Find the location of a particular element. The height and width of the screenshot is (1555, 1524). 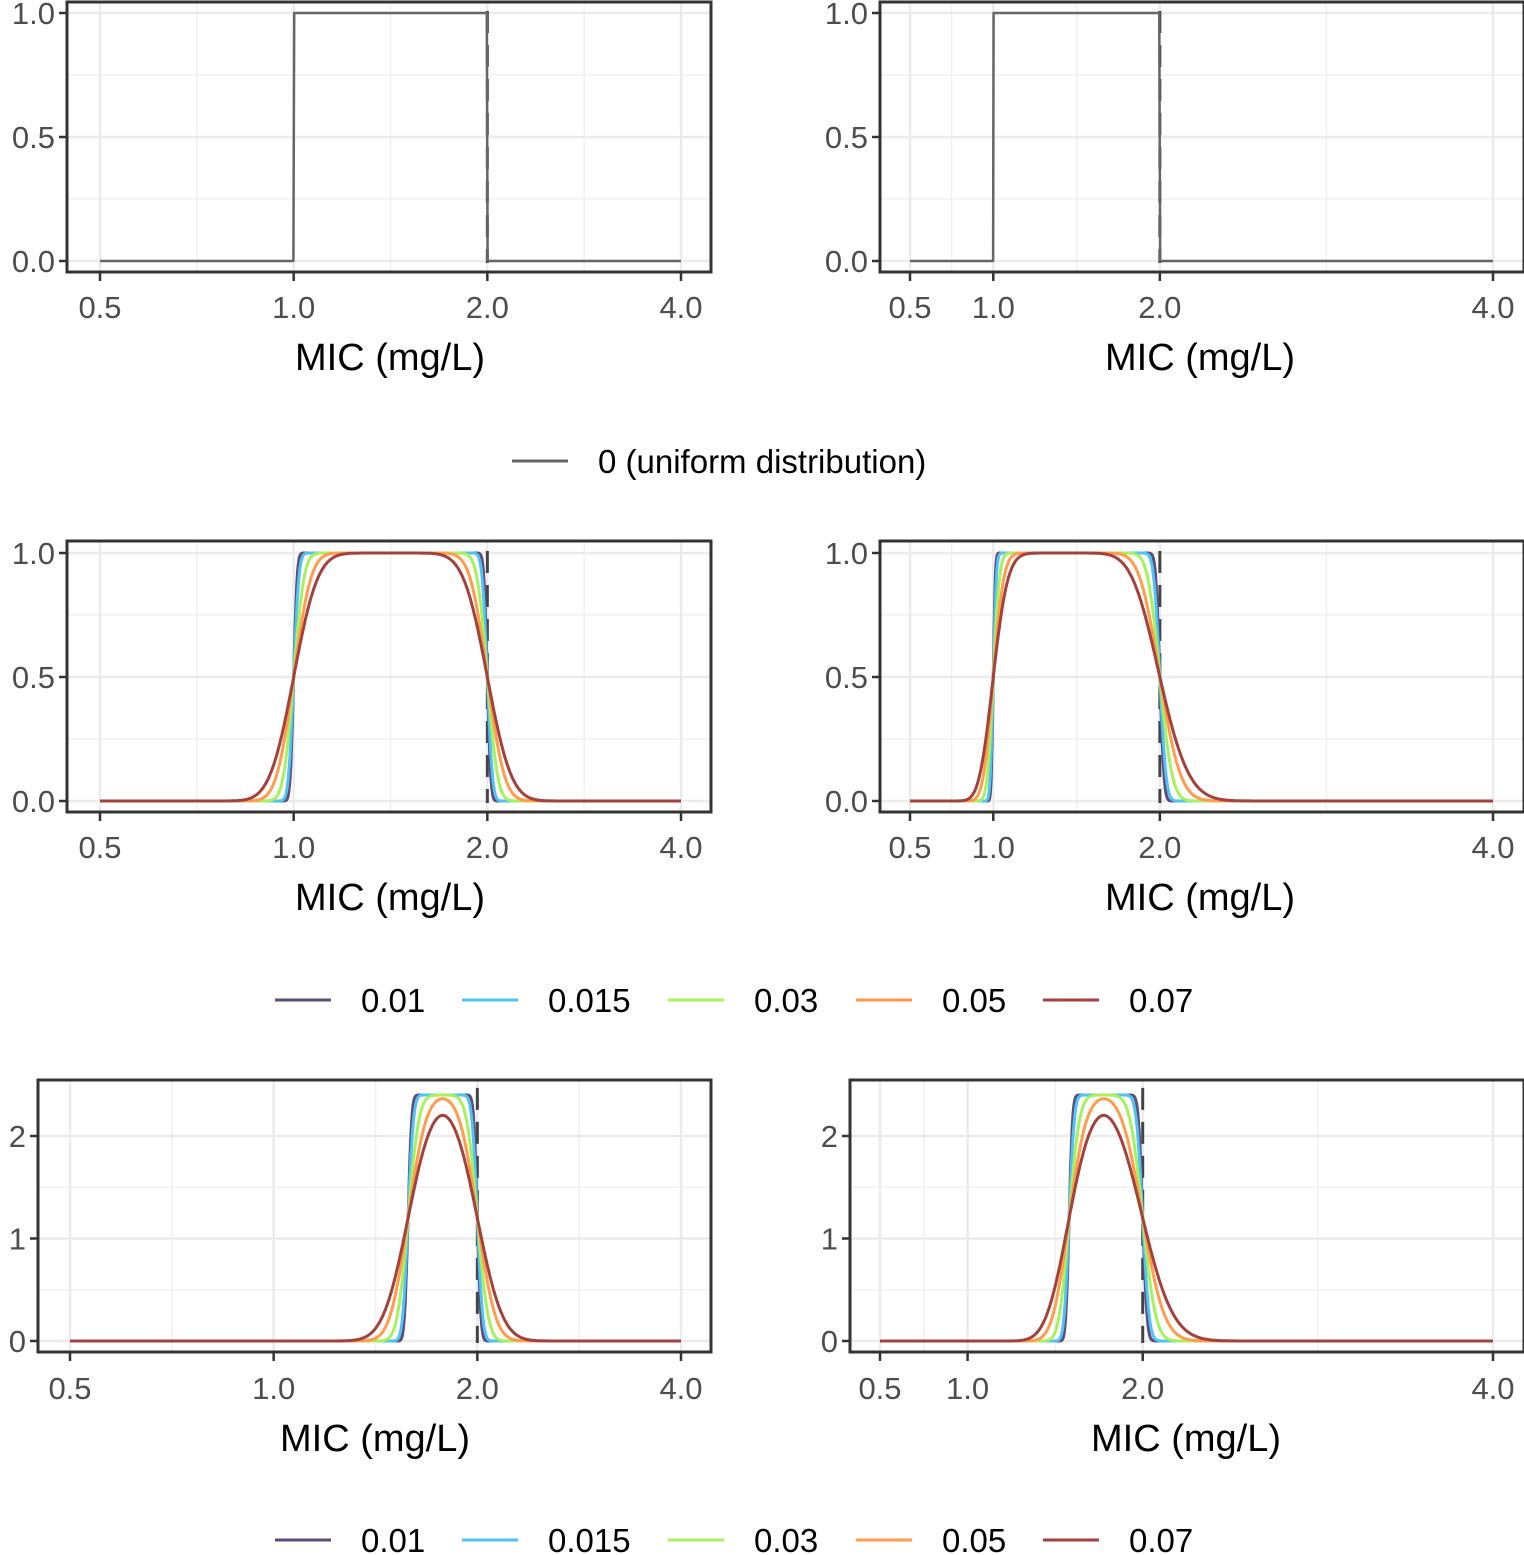

legend-label: 0 (uniform distribution) is located at coordinates (762, 461).